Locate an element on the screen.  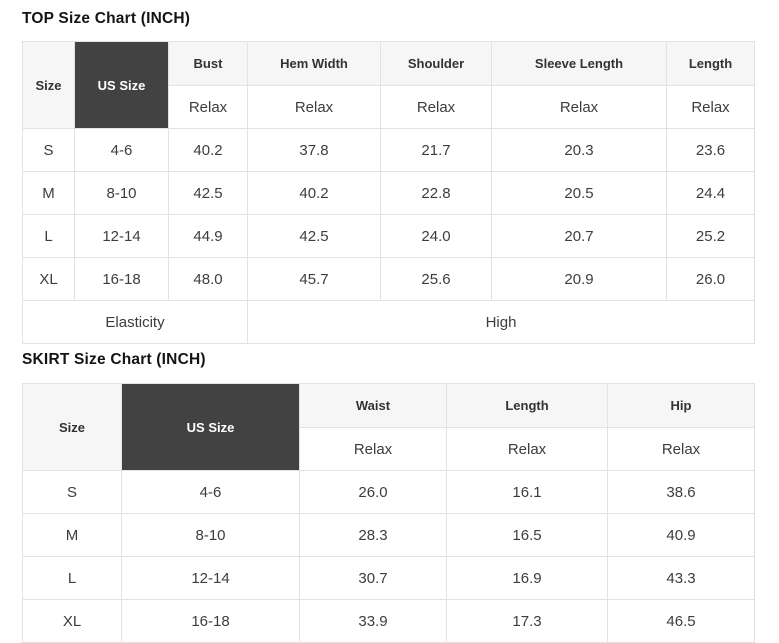
measure-column-header: Shoulder is located at coordinates (436, 63).